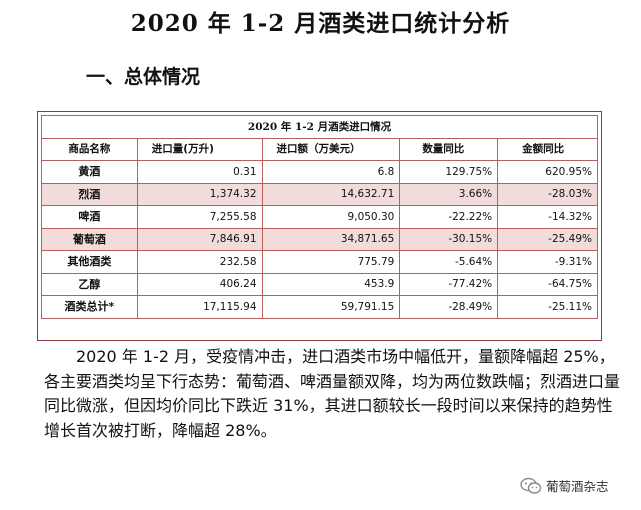  I want to click on import-volume-cell: 406.24, so click(199, 284).